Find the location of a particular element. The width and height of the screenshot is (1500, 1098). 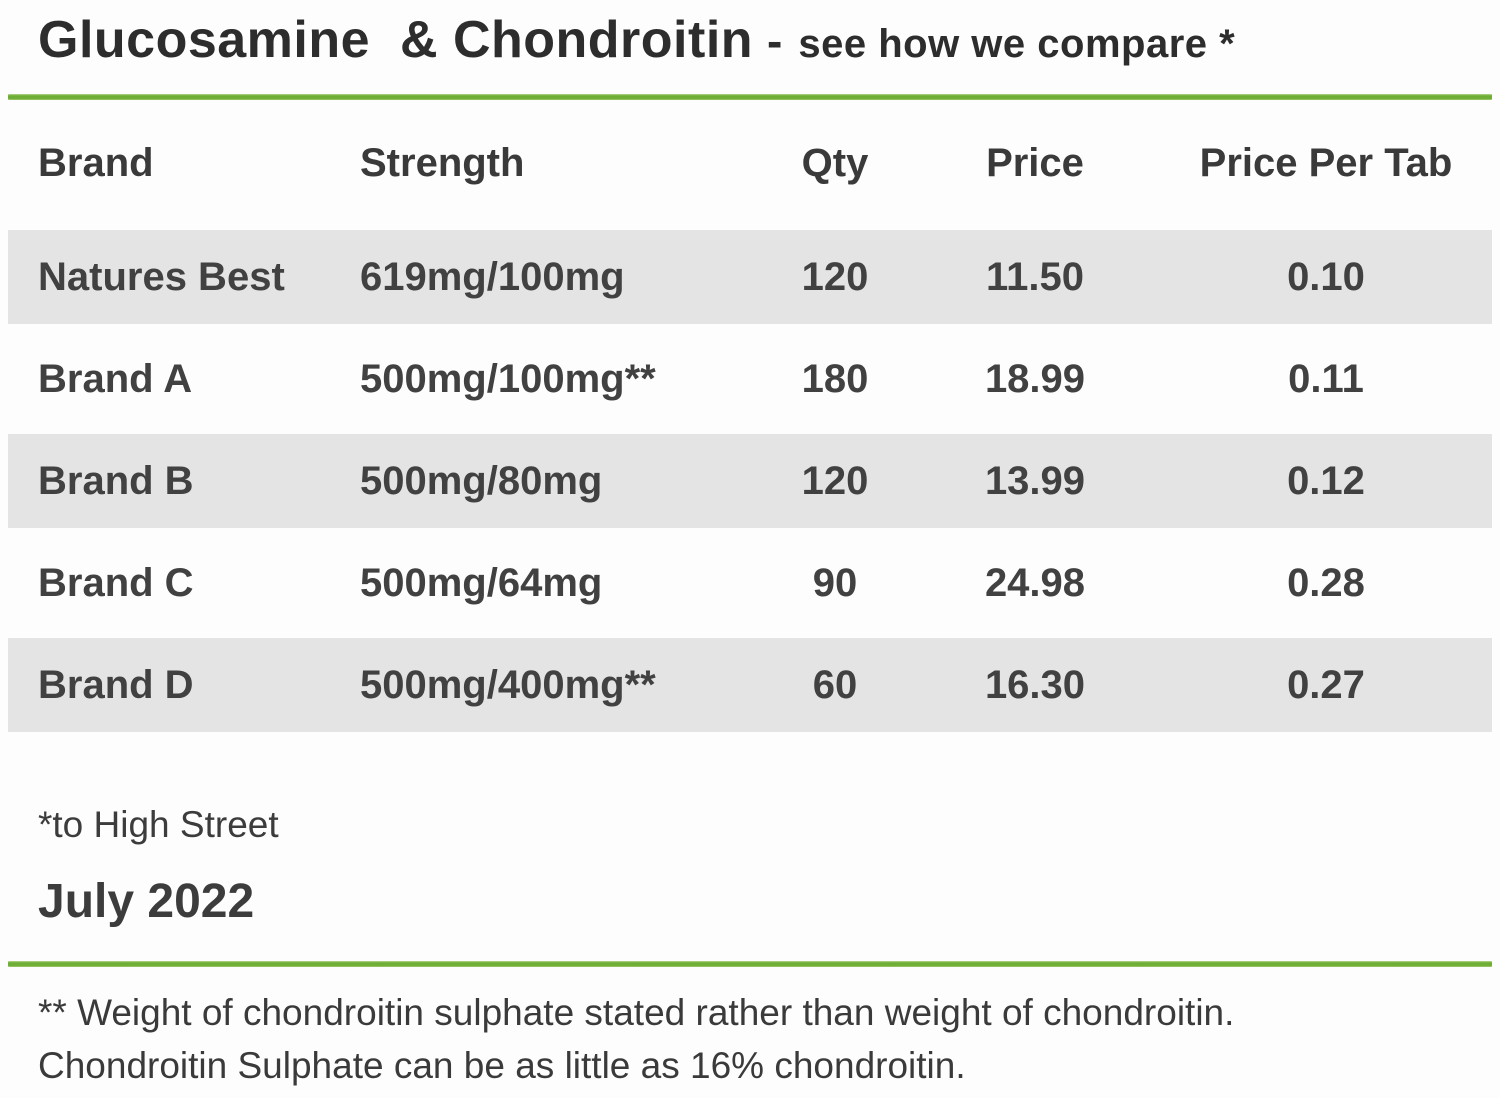

table-row-brand-d: Brand D 500mg/400mg** 60 16.30 0.27 is located at coordinates (750, 685).